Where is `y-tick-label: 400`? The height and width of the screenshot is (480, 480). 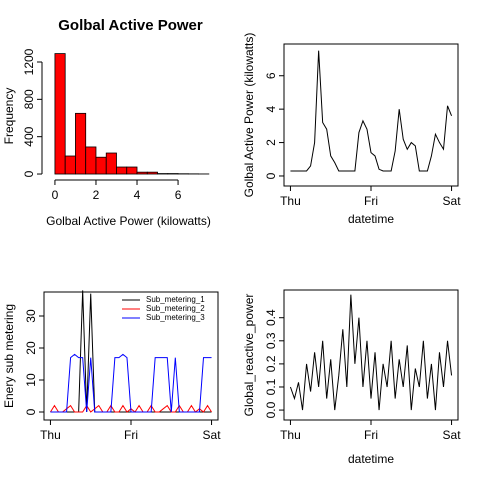
y-tick-label: 400 is located at coordinates (29, 136).